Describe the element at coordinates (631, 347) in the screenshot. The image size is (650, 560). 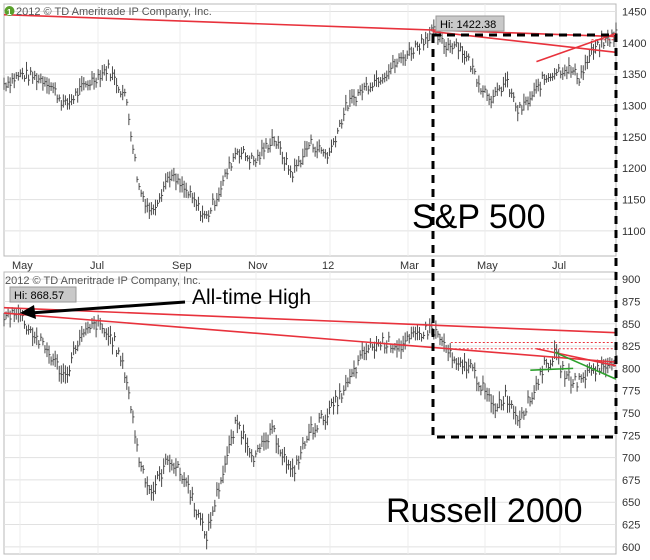
I see `y-tick-label: 825` at that location.